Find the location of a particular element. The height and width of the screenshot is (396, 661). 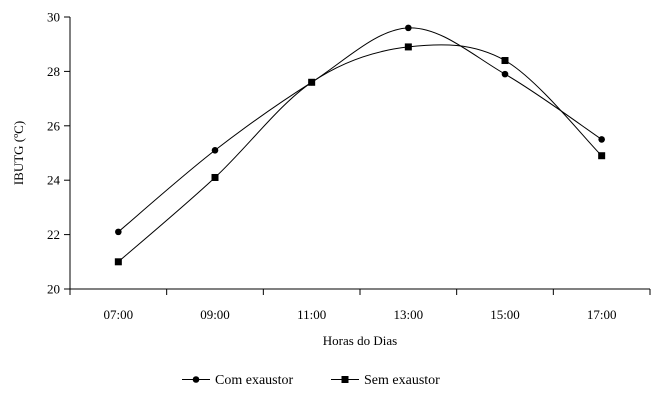

x-tick-label: 13:00 is located at coordinates (409, 314).